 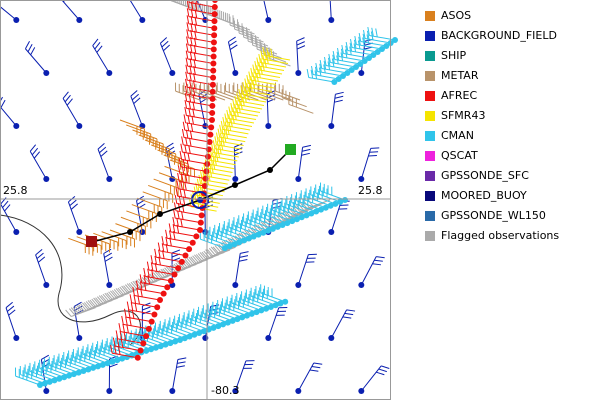 What do you see at coordinates (294, 98) in the screenshot?
I see `metar-barb` at bounding box center [294, 98].